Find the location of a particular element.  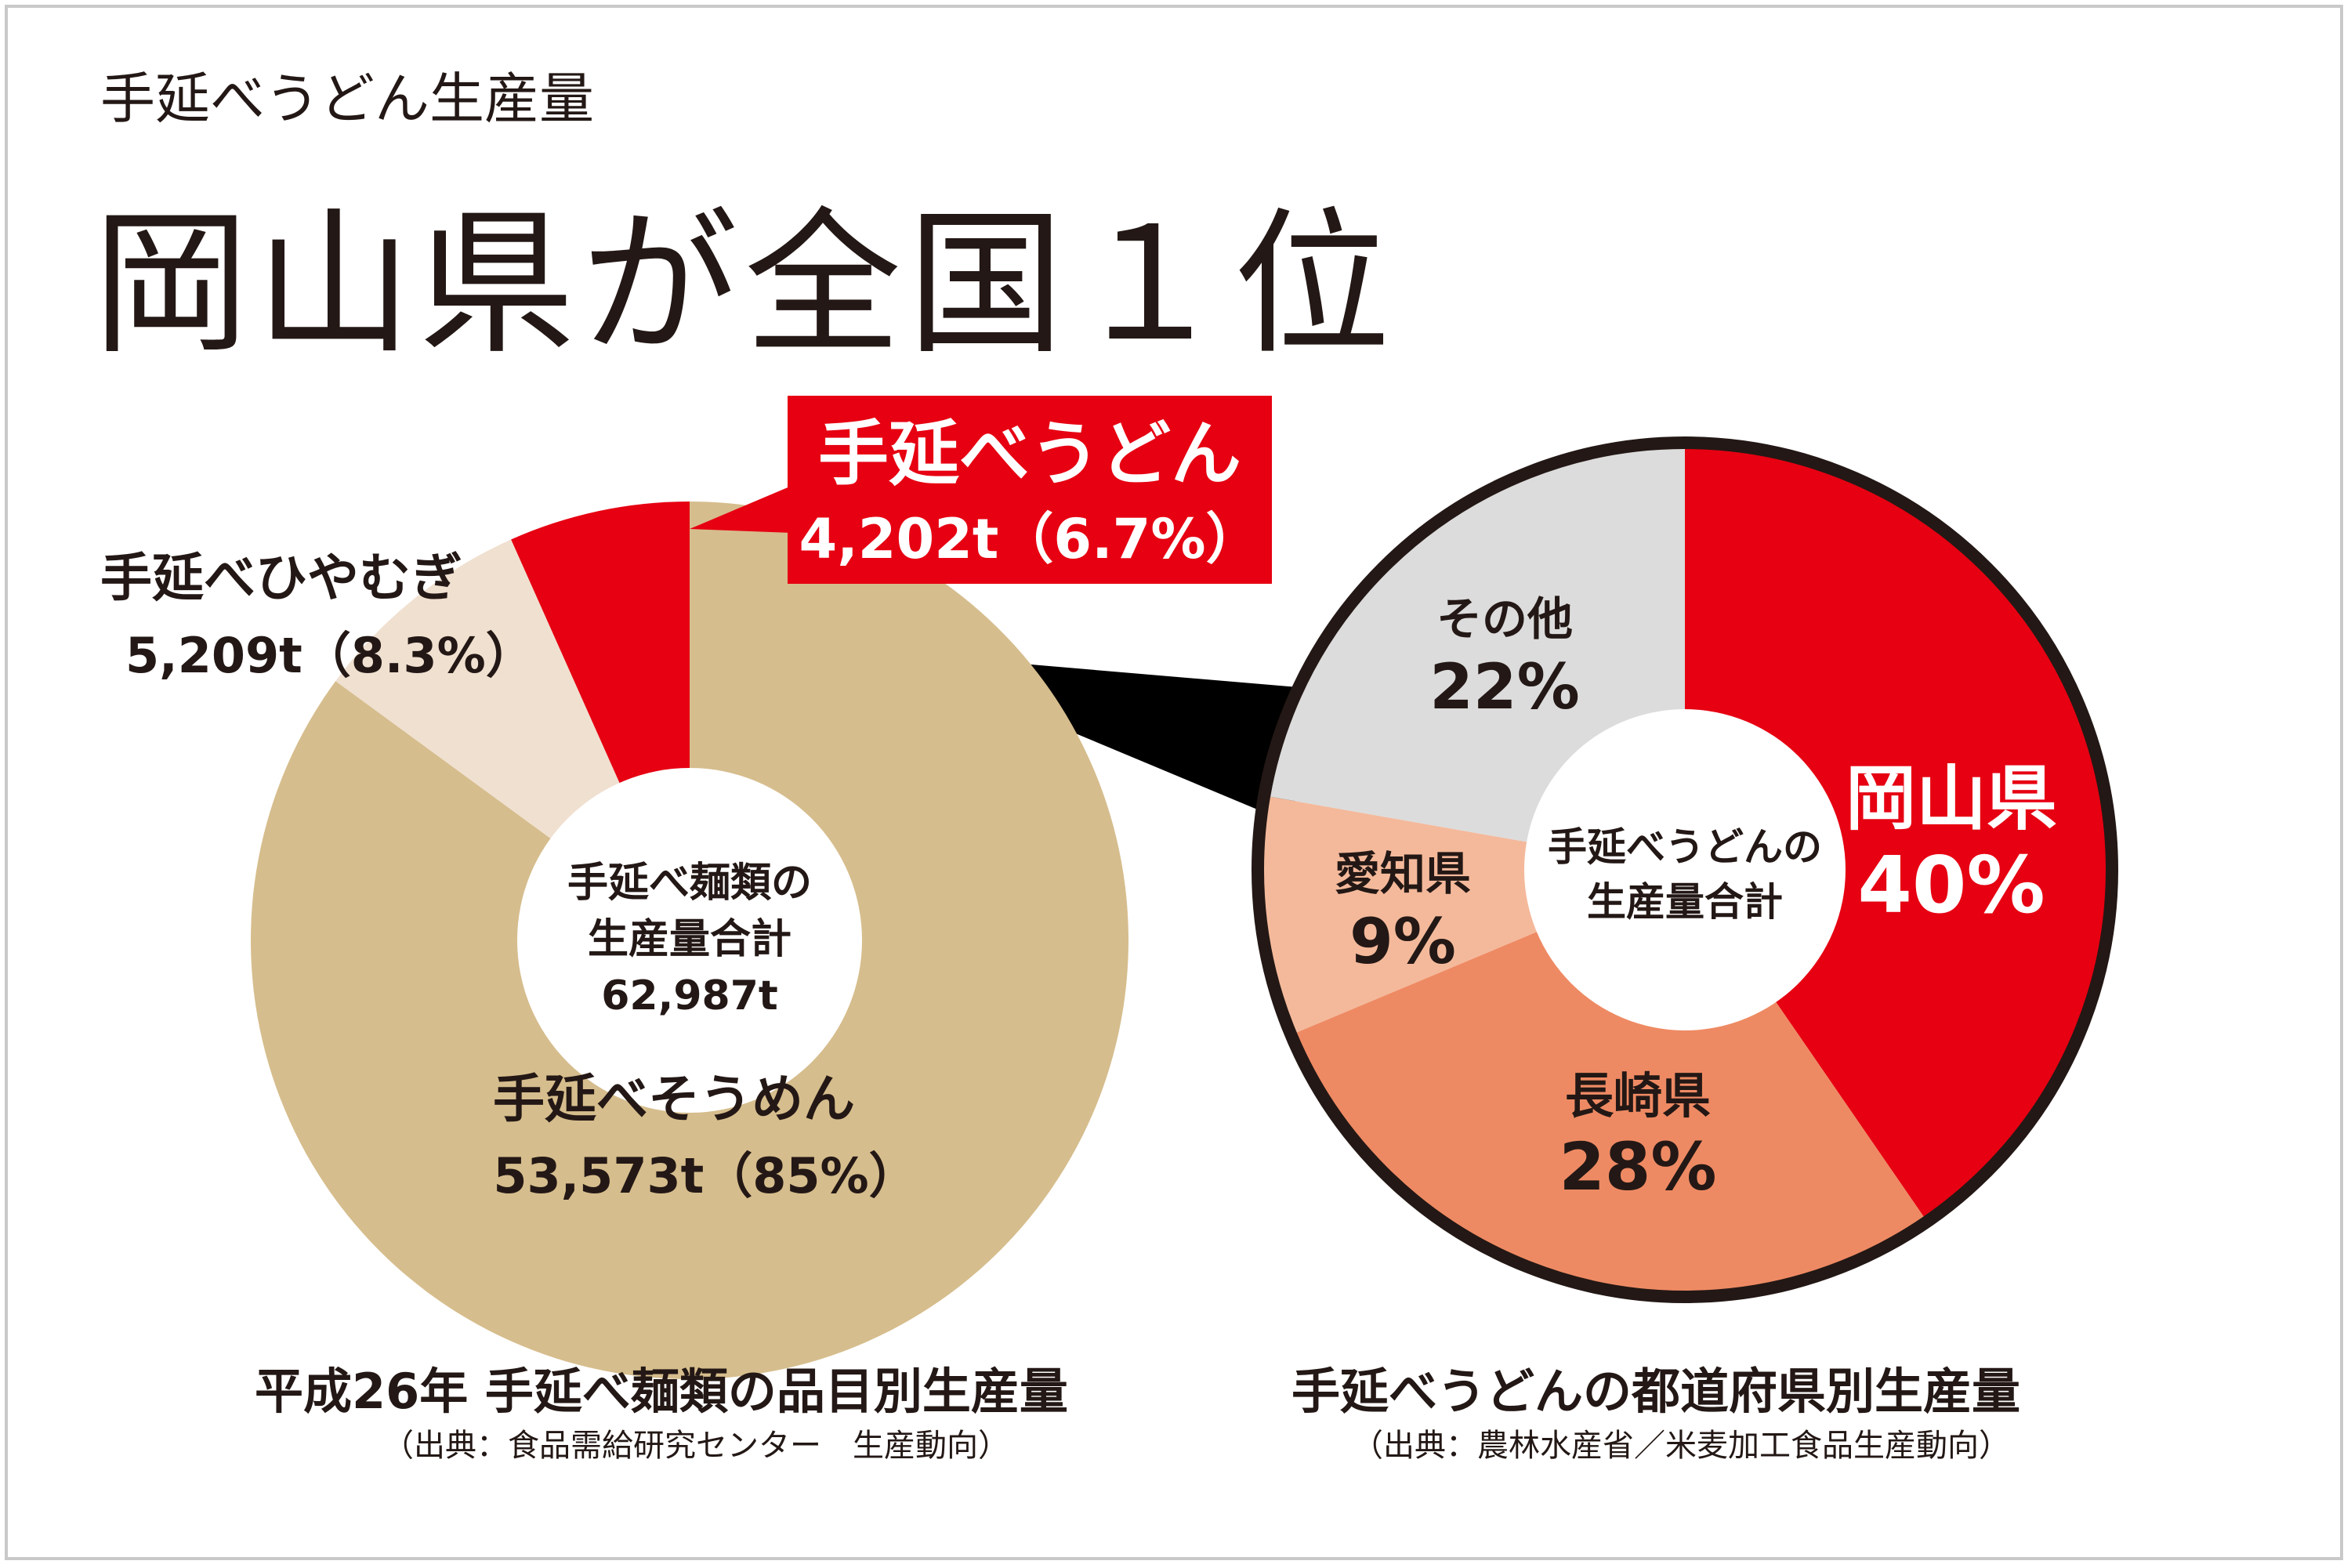

right-label-2: 愛知県 is located at coordinates (1403, 873).